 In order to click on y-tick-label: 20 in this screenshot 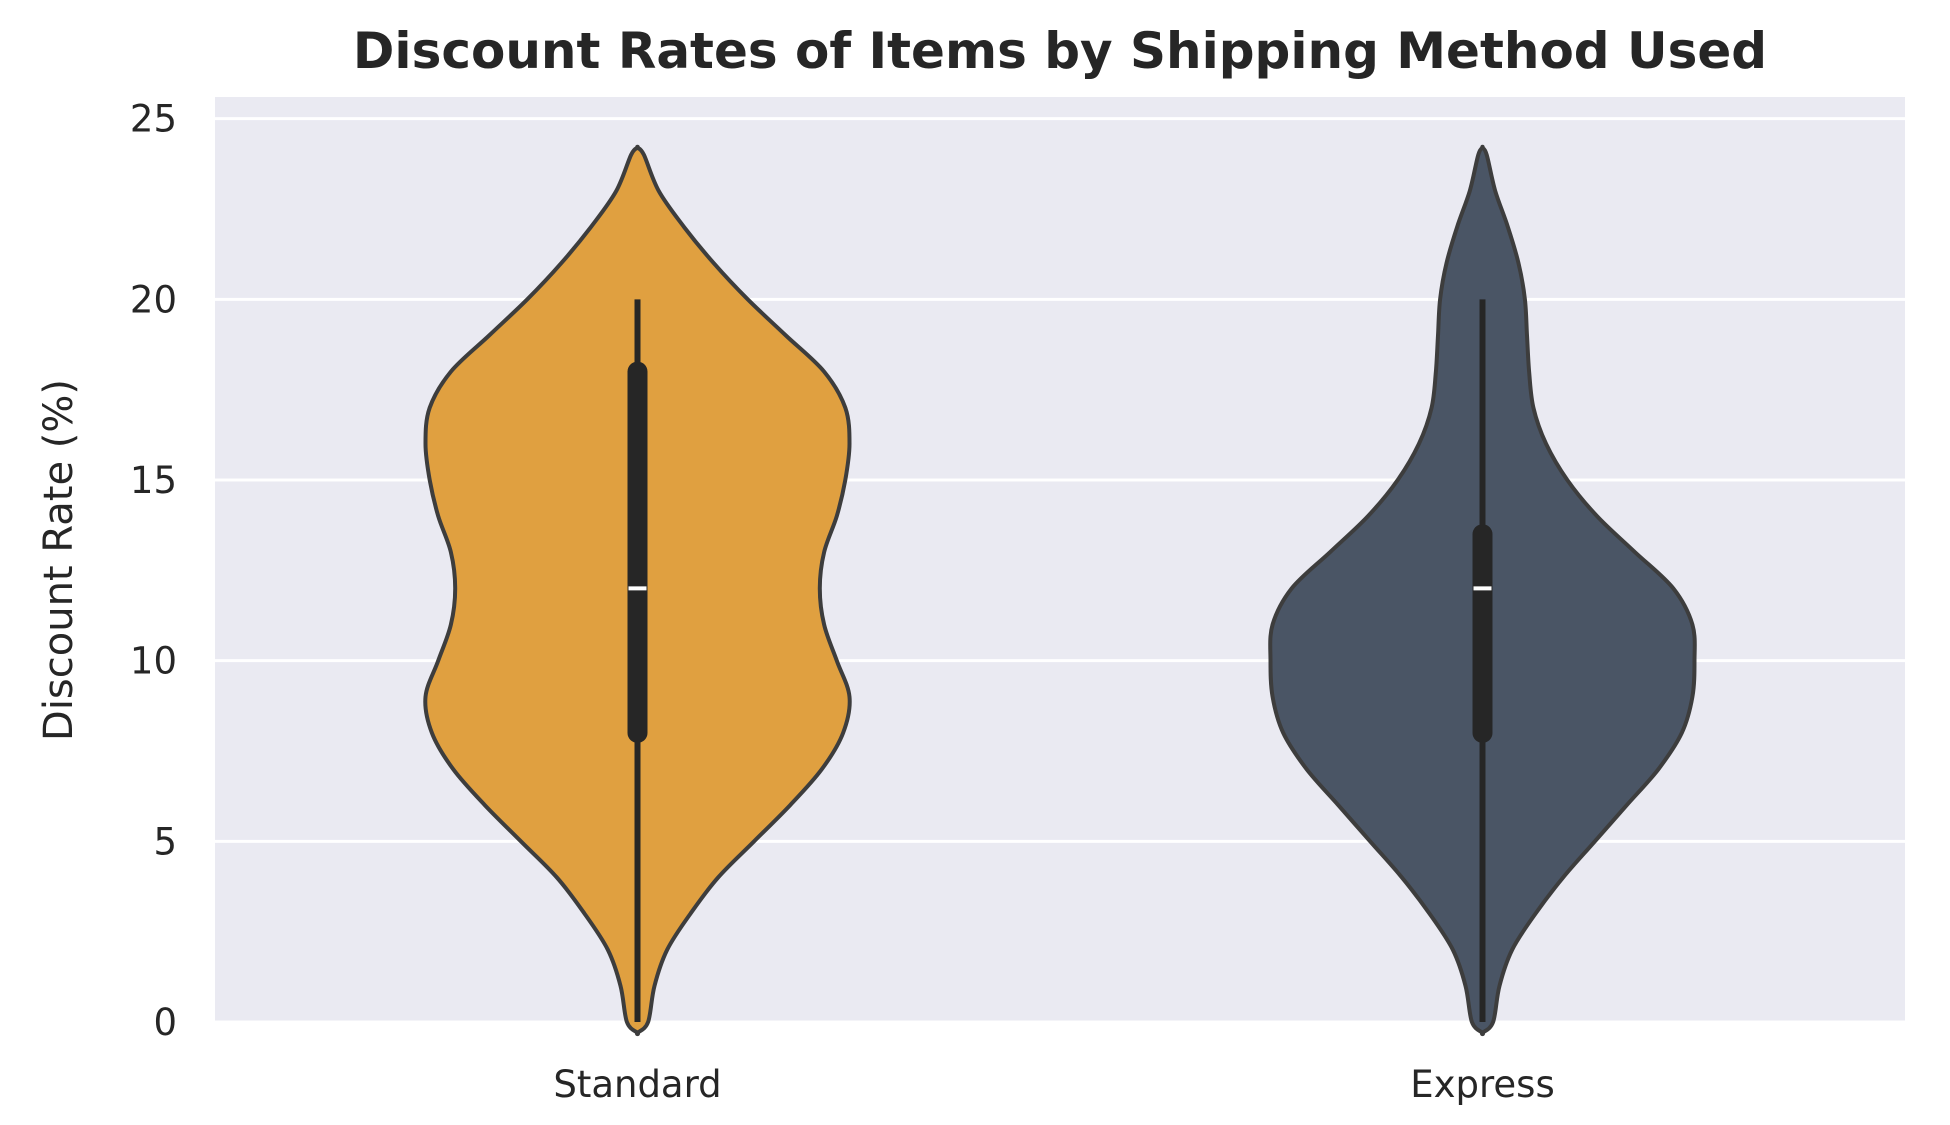, I will do `click(153, 299)`.